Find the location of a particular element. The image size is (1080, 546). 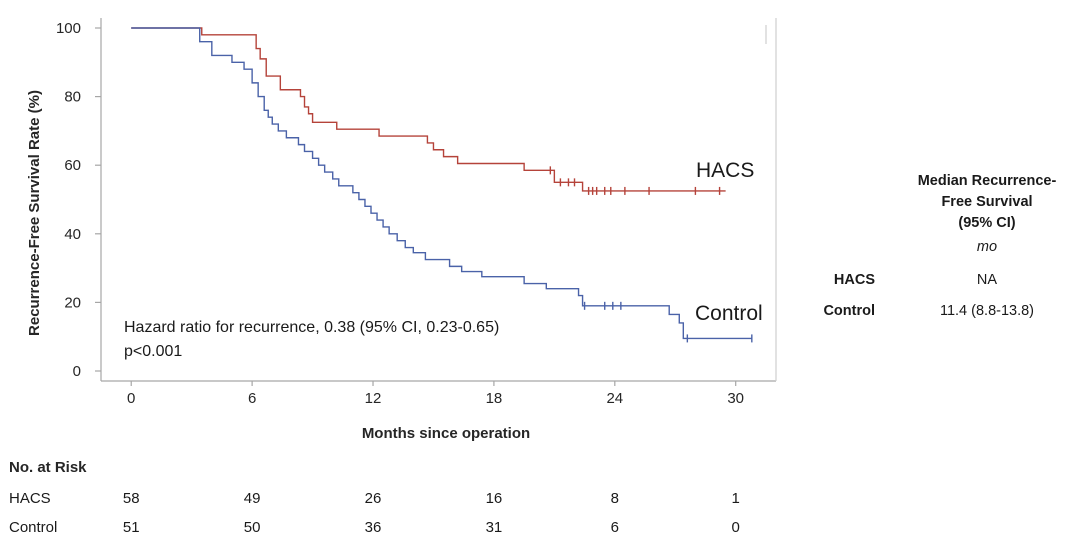

x-tick-label: 18 is located at coordinates (494, 398).